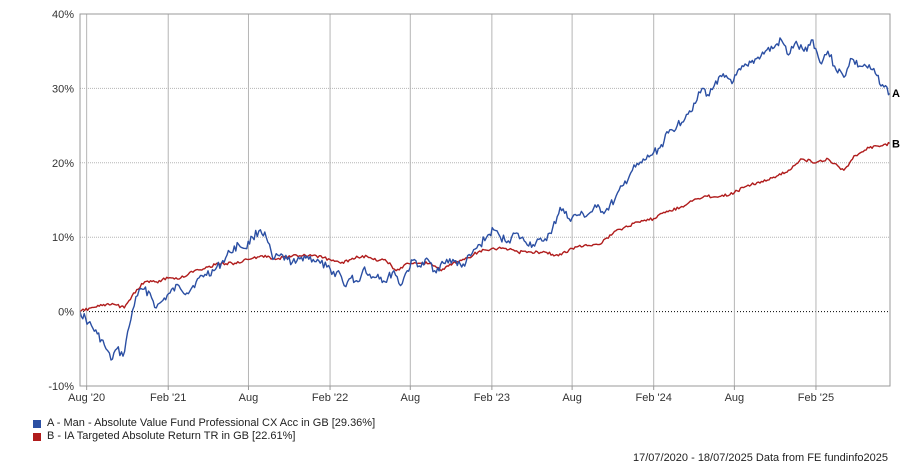  I want to click on x-tick-label: Aug '20, so click(86, 398).